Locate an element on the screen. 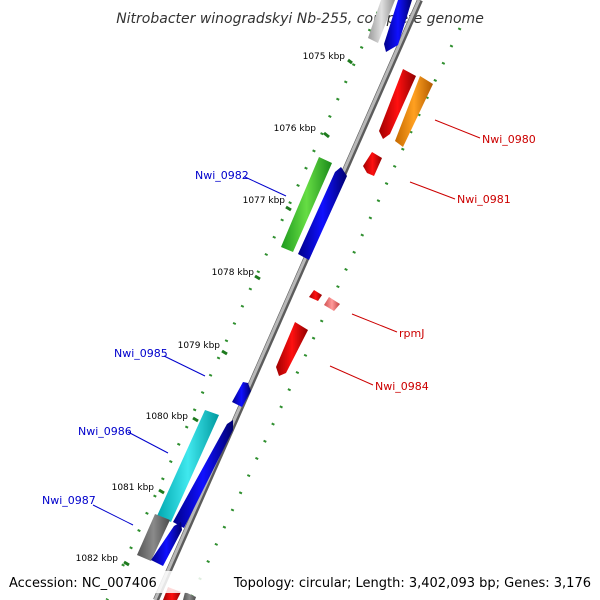 Image resolution: width=600 pixels, height=600 pixels. gene-nwi-0979-gray is located at coordinates (381, 21).